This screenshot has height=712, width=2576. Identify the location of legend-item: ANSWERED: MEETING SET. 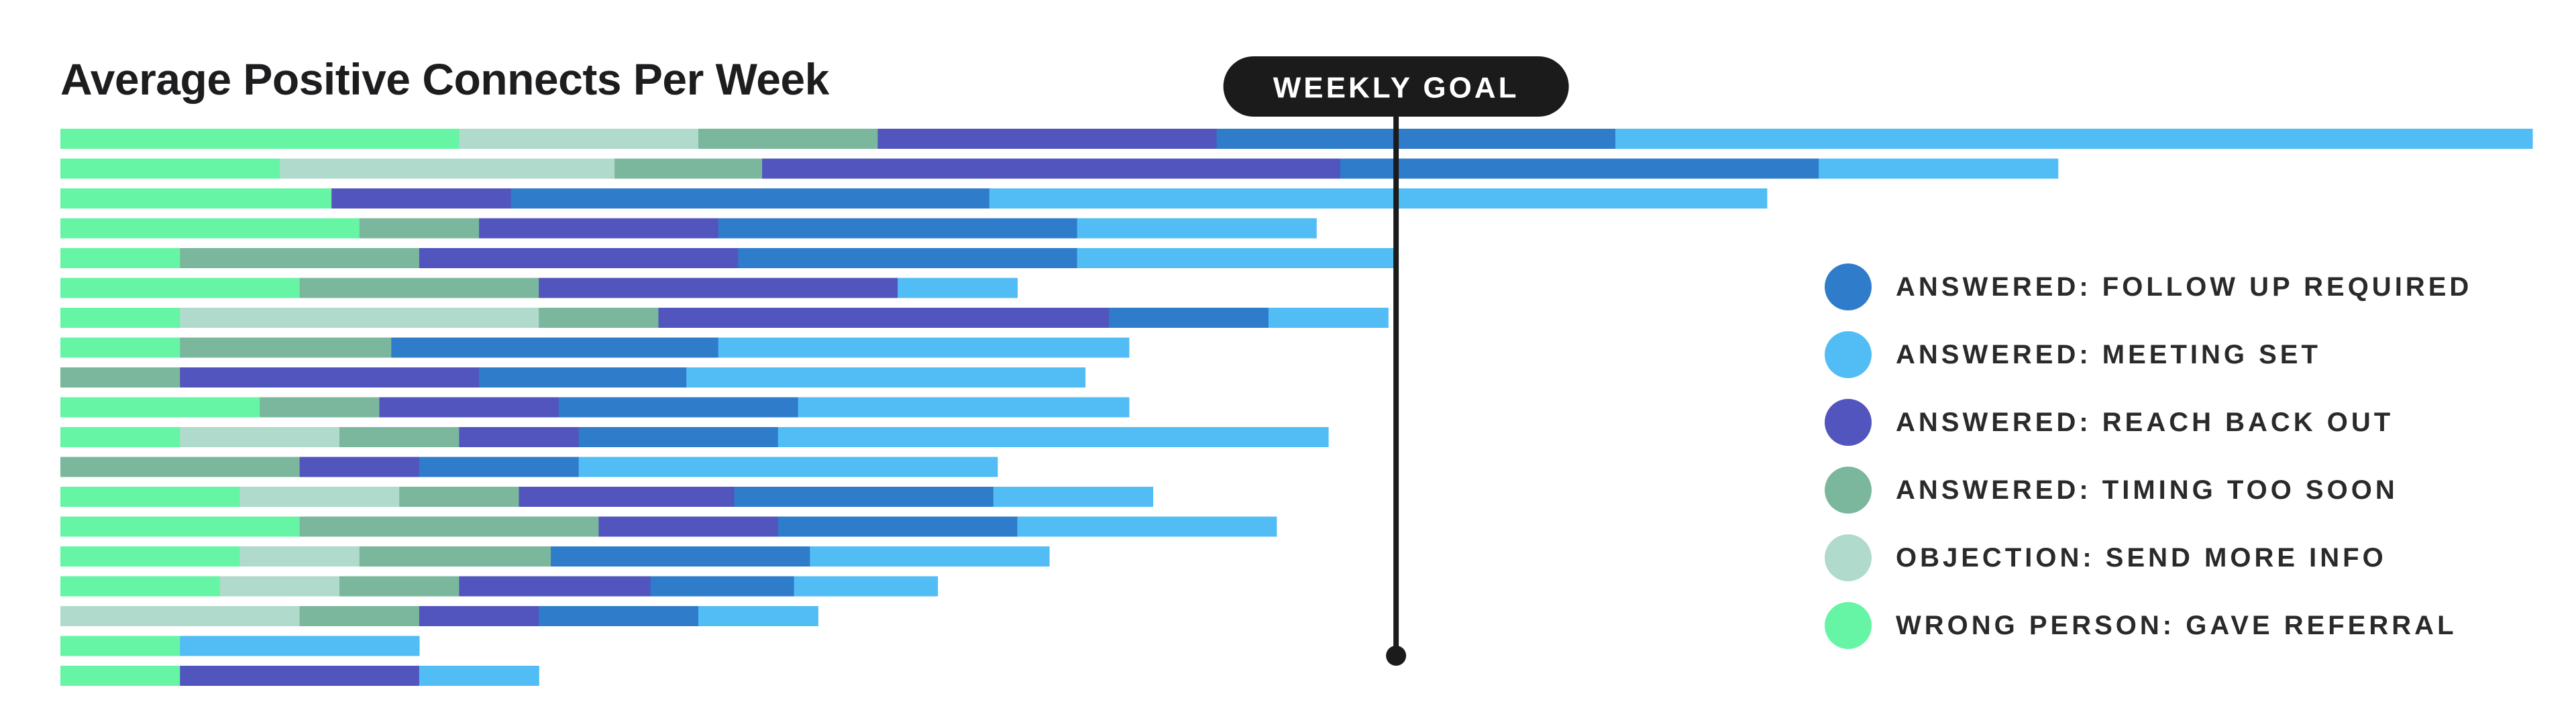
(2148, 355).